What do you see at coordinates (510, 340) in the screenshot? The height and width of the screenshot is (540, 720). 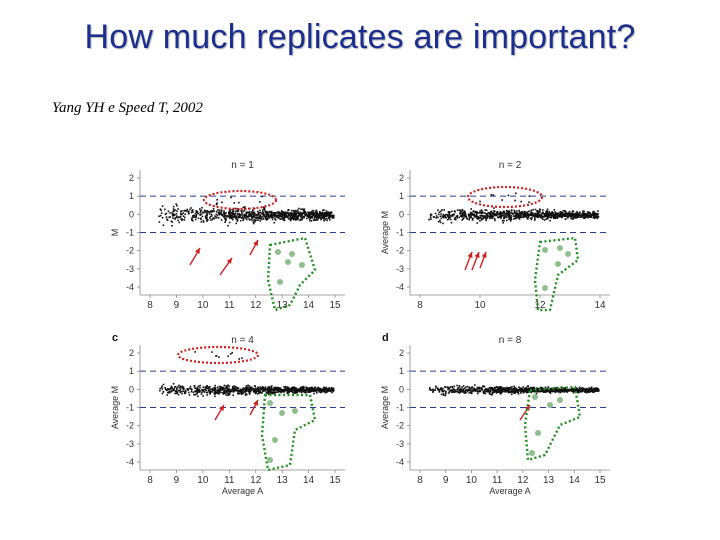 I see `replicate-count-label: n = 8` at bounding box center [510, 340].